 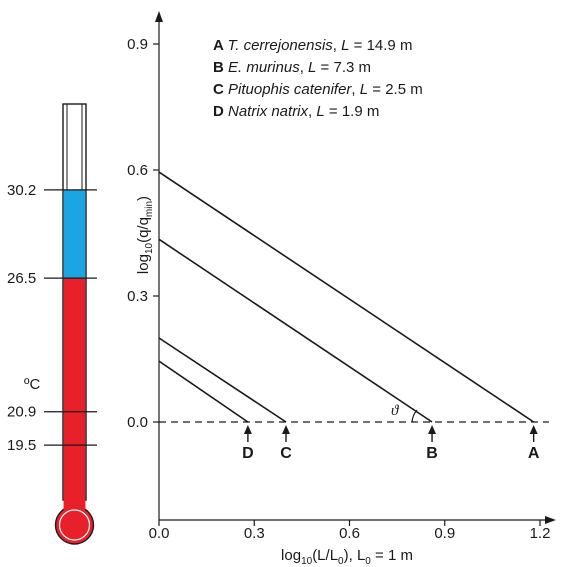 What do you see at coordinates (534, 453) in the screenshot?
I see `marker-label: A` at bounding box center [534, 453].